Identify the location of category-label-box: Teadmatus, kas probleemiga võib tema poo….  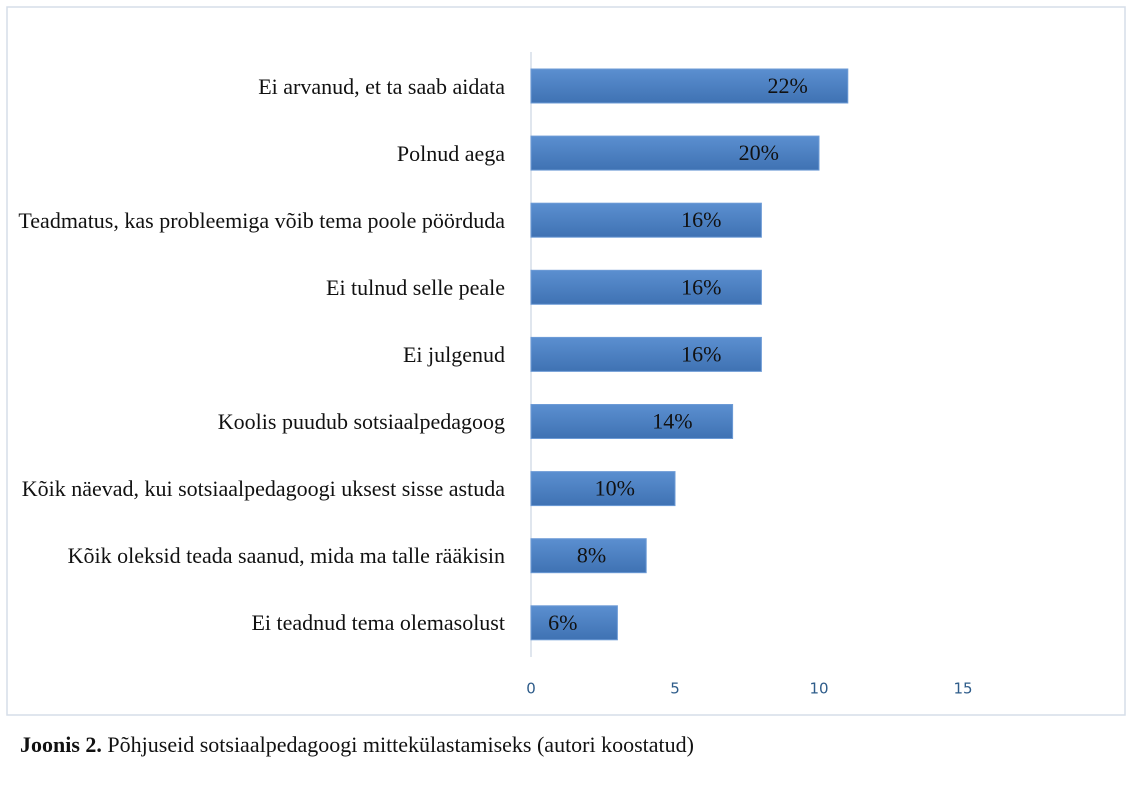
(257, 220).